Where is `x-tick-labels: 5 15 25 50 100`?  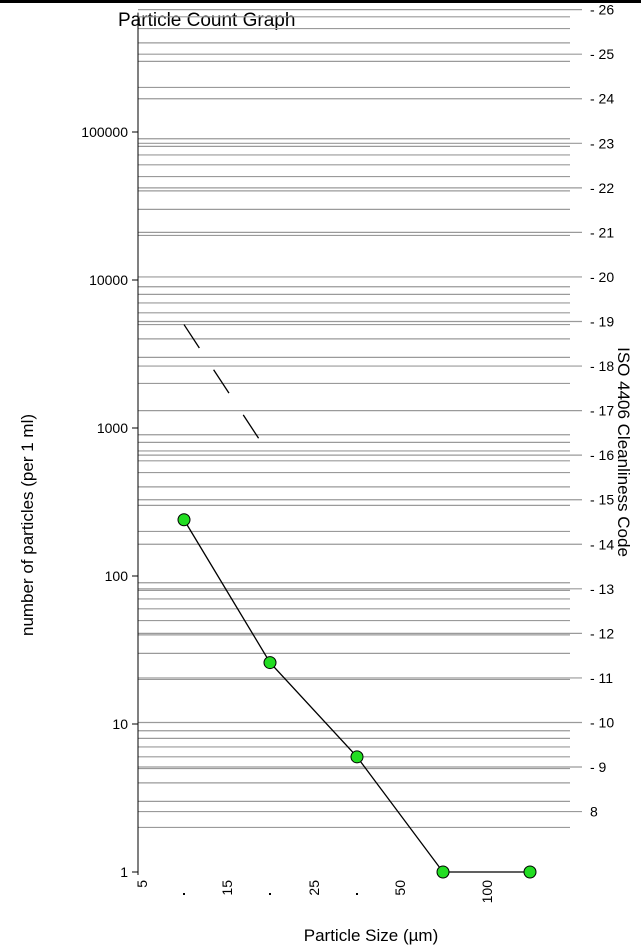
x-tick-labels: 5 15 25 50 100 is located at coordinates (314, 892).